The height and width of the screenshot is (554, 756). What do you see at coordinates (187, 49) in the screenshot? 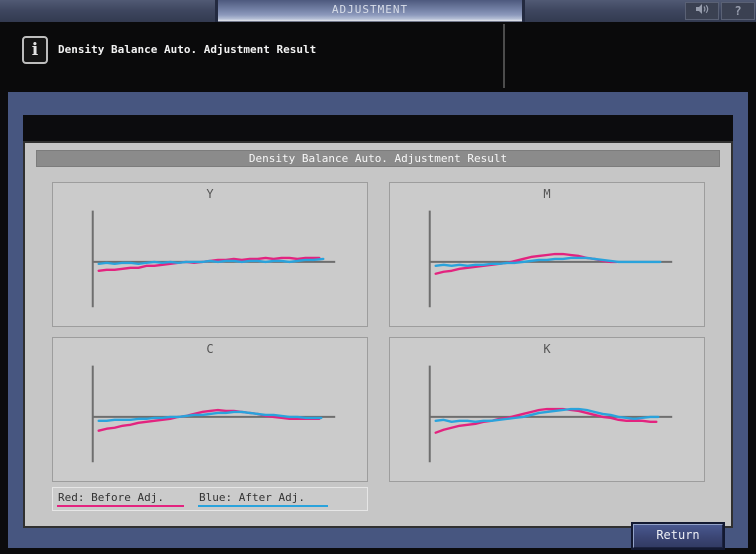
I see `header-title: Density Balance Auto. Adjustment Result` at bounding box center [187, 49].